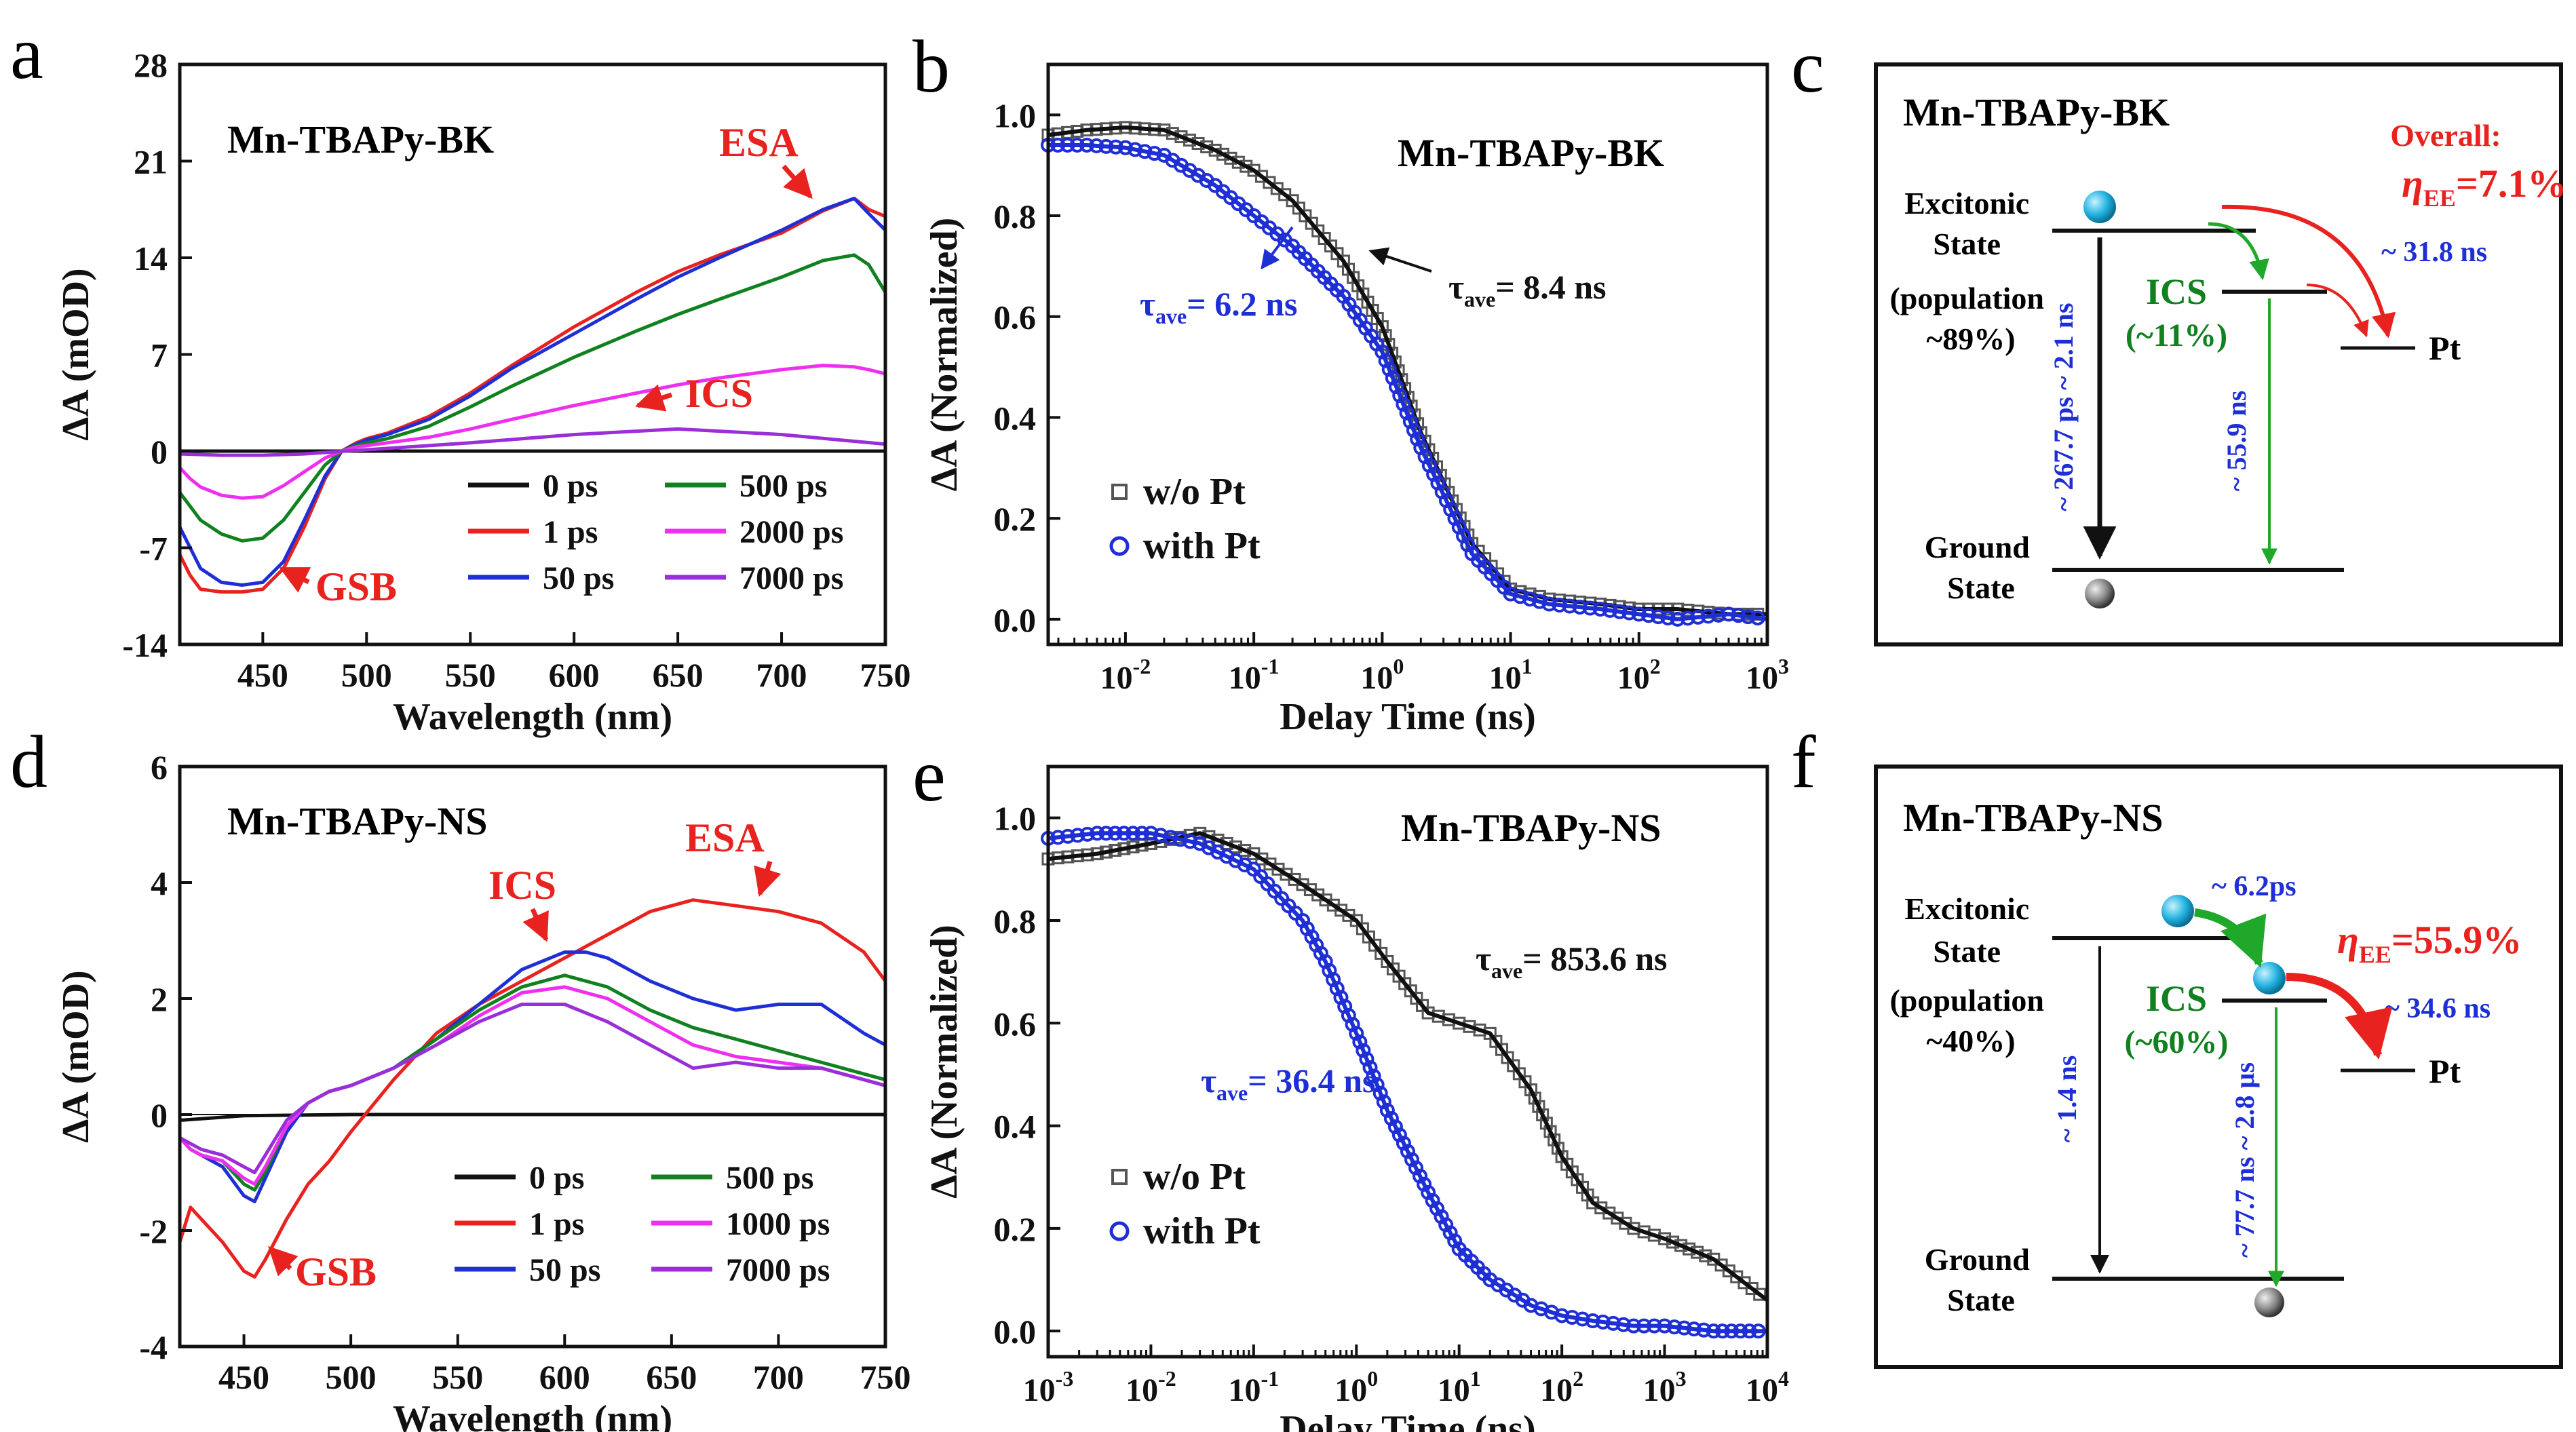 This screenshot has height=1432, width=2576. What do you see at coordinates (1171, 316) in the screenshot?
I see `tau-sub: ave` at bounding box center [1171, 316].